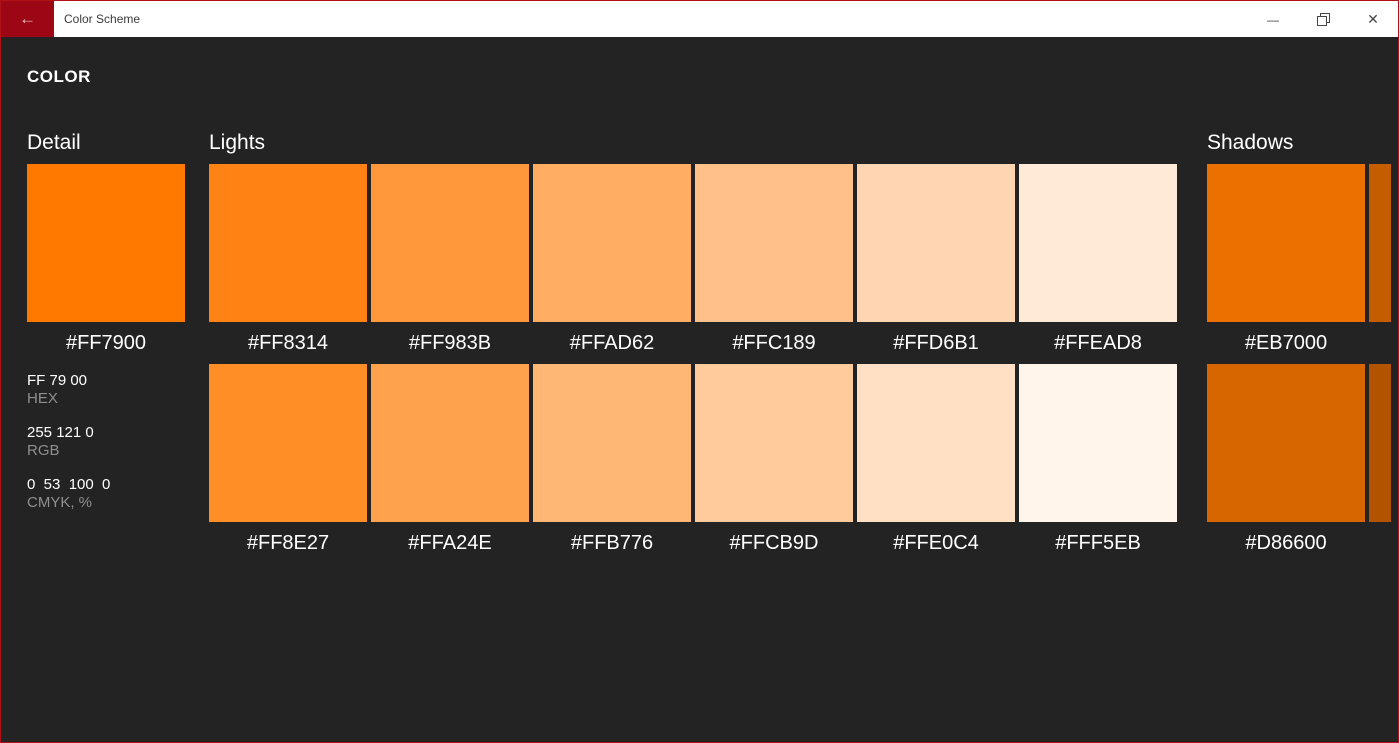  I want to click on swatch-label: #FFC189, so click(774, 342).